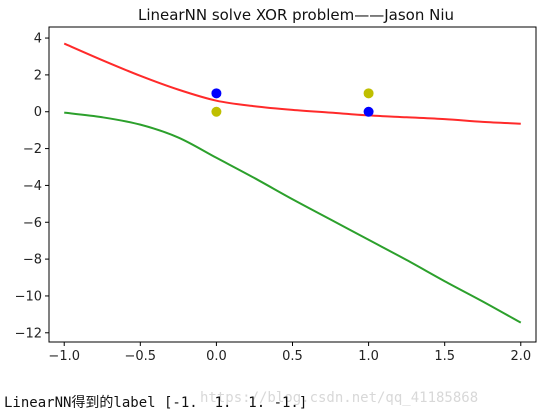 The image size is (545, 419). I want to click on x-tick-label: 1.5, so click(444, 356).